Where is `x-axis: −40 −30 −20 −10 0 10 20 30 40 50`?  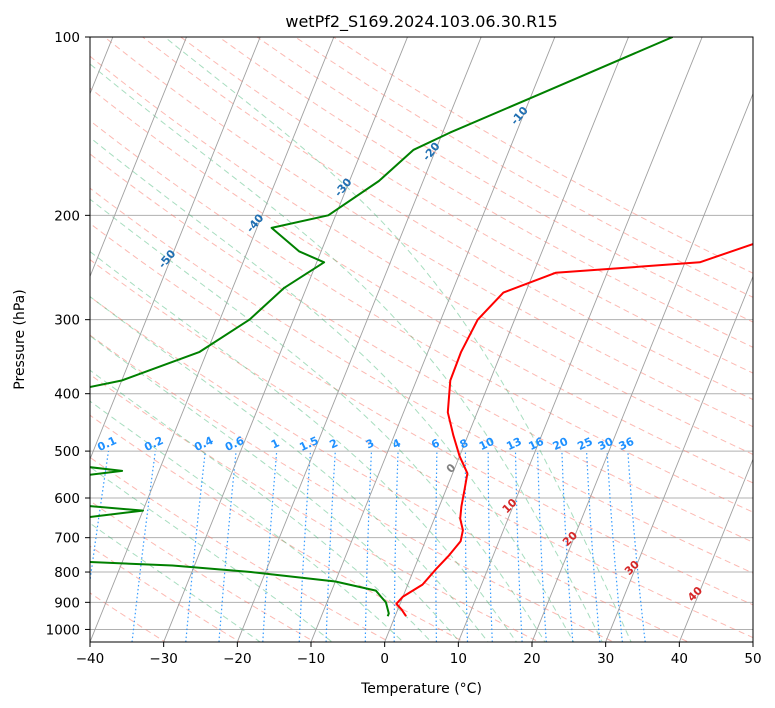
x-axis: −40 −30 −20 −10 0 10 20 30 40 50 is located at coordinates (419, 654).